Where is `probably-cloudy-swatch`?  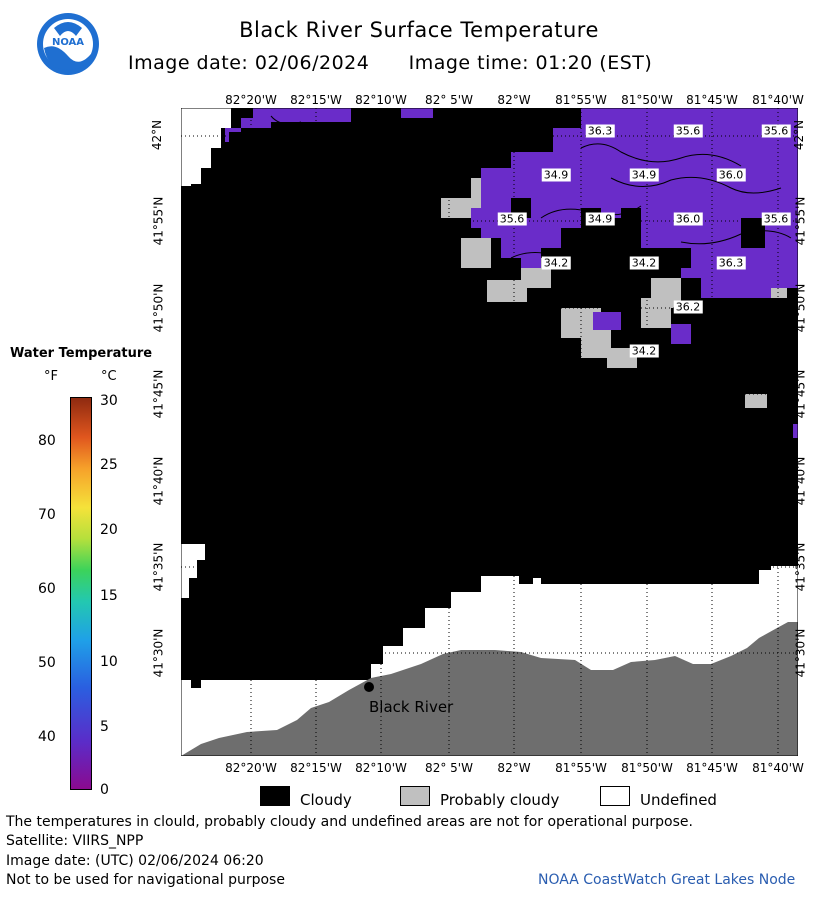 probably-cloudy-swatch is located at coordinates (415, 796).